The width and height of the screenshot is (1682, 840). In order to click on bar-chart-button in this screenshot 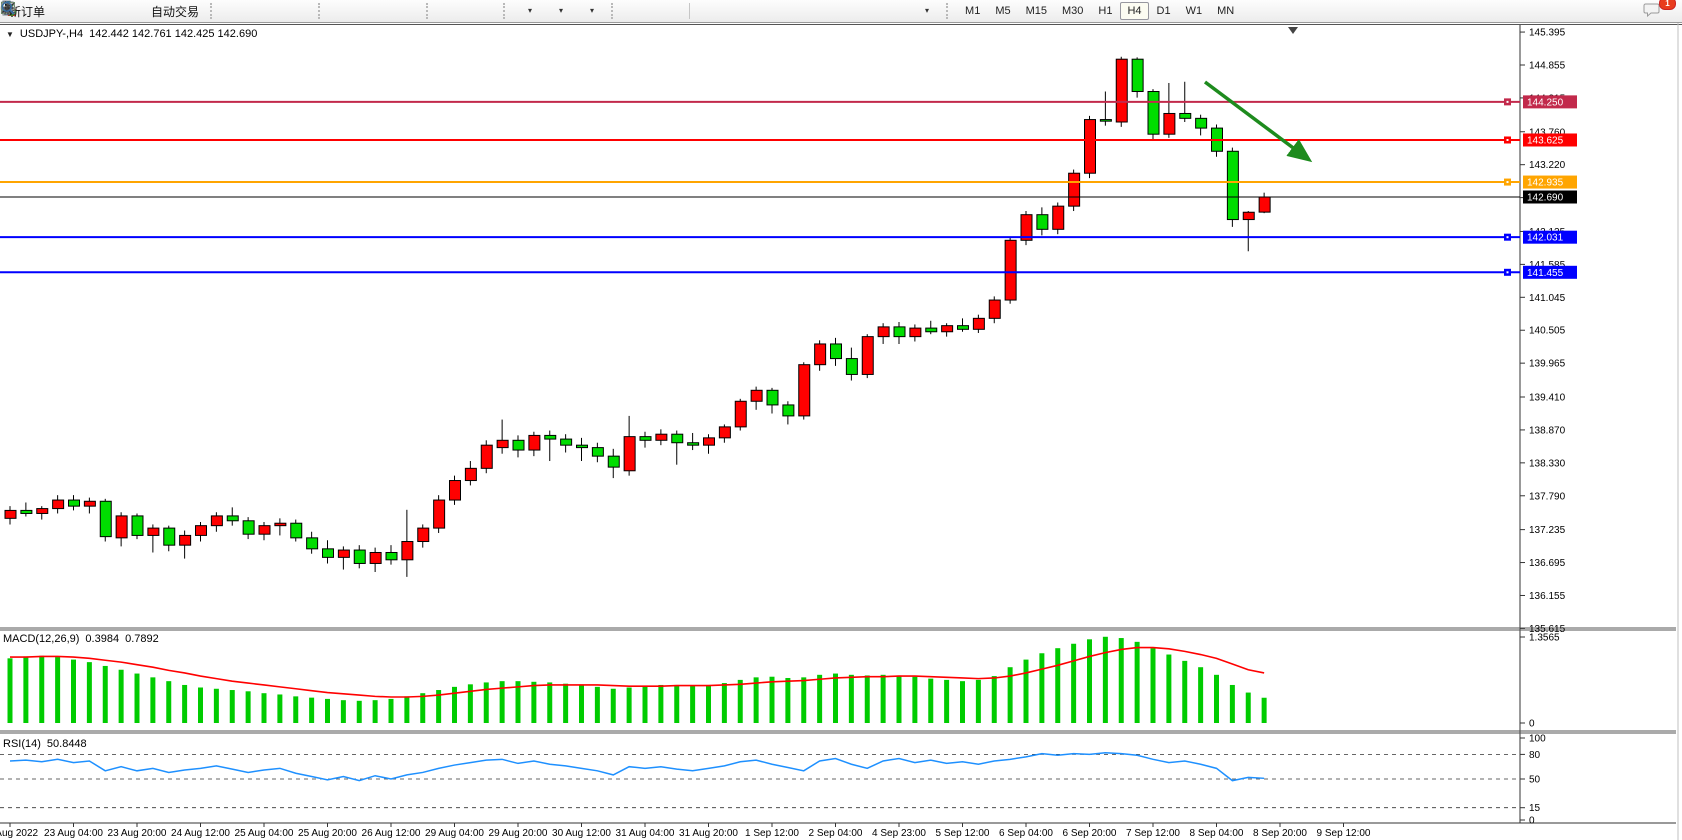, I will do `click(127, 11)`.